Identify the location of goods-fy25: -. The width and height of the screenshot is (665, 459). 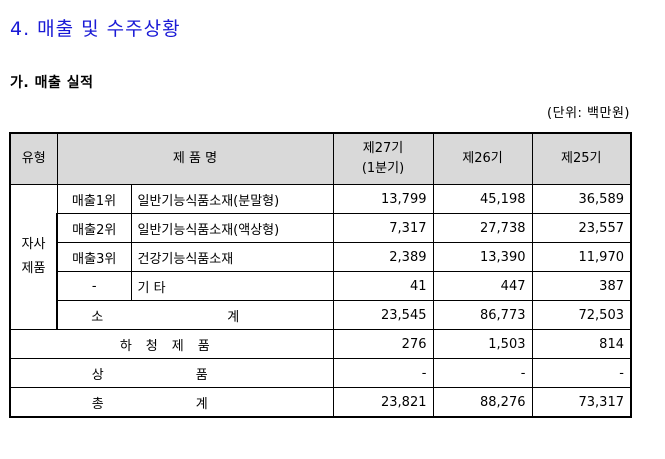
(581, 373).